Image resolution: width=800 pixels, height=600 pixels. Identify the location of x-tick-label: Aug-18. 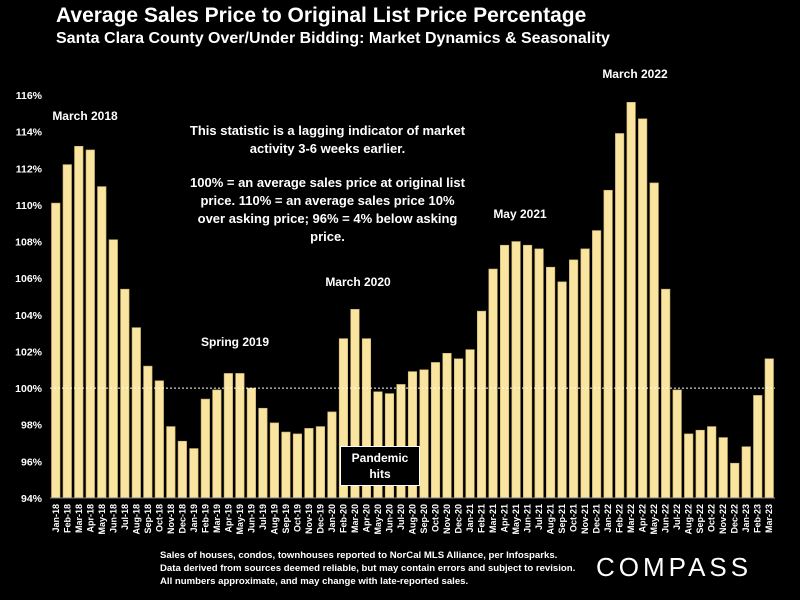
(136, 519).